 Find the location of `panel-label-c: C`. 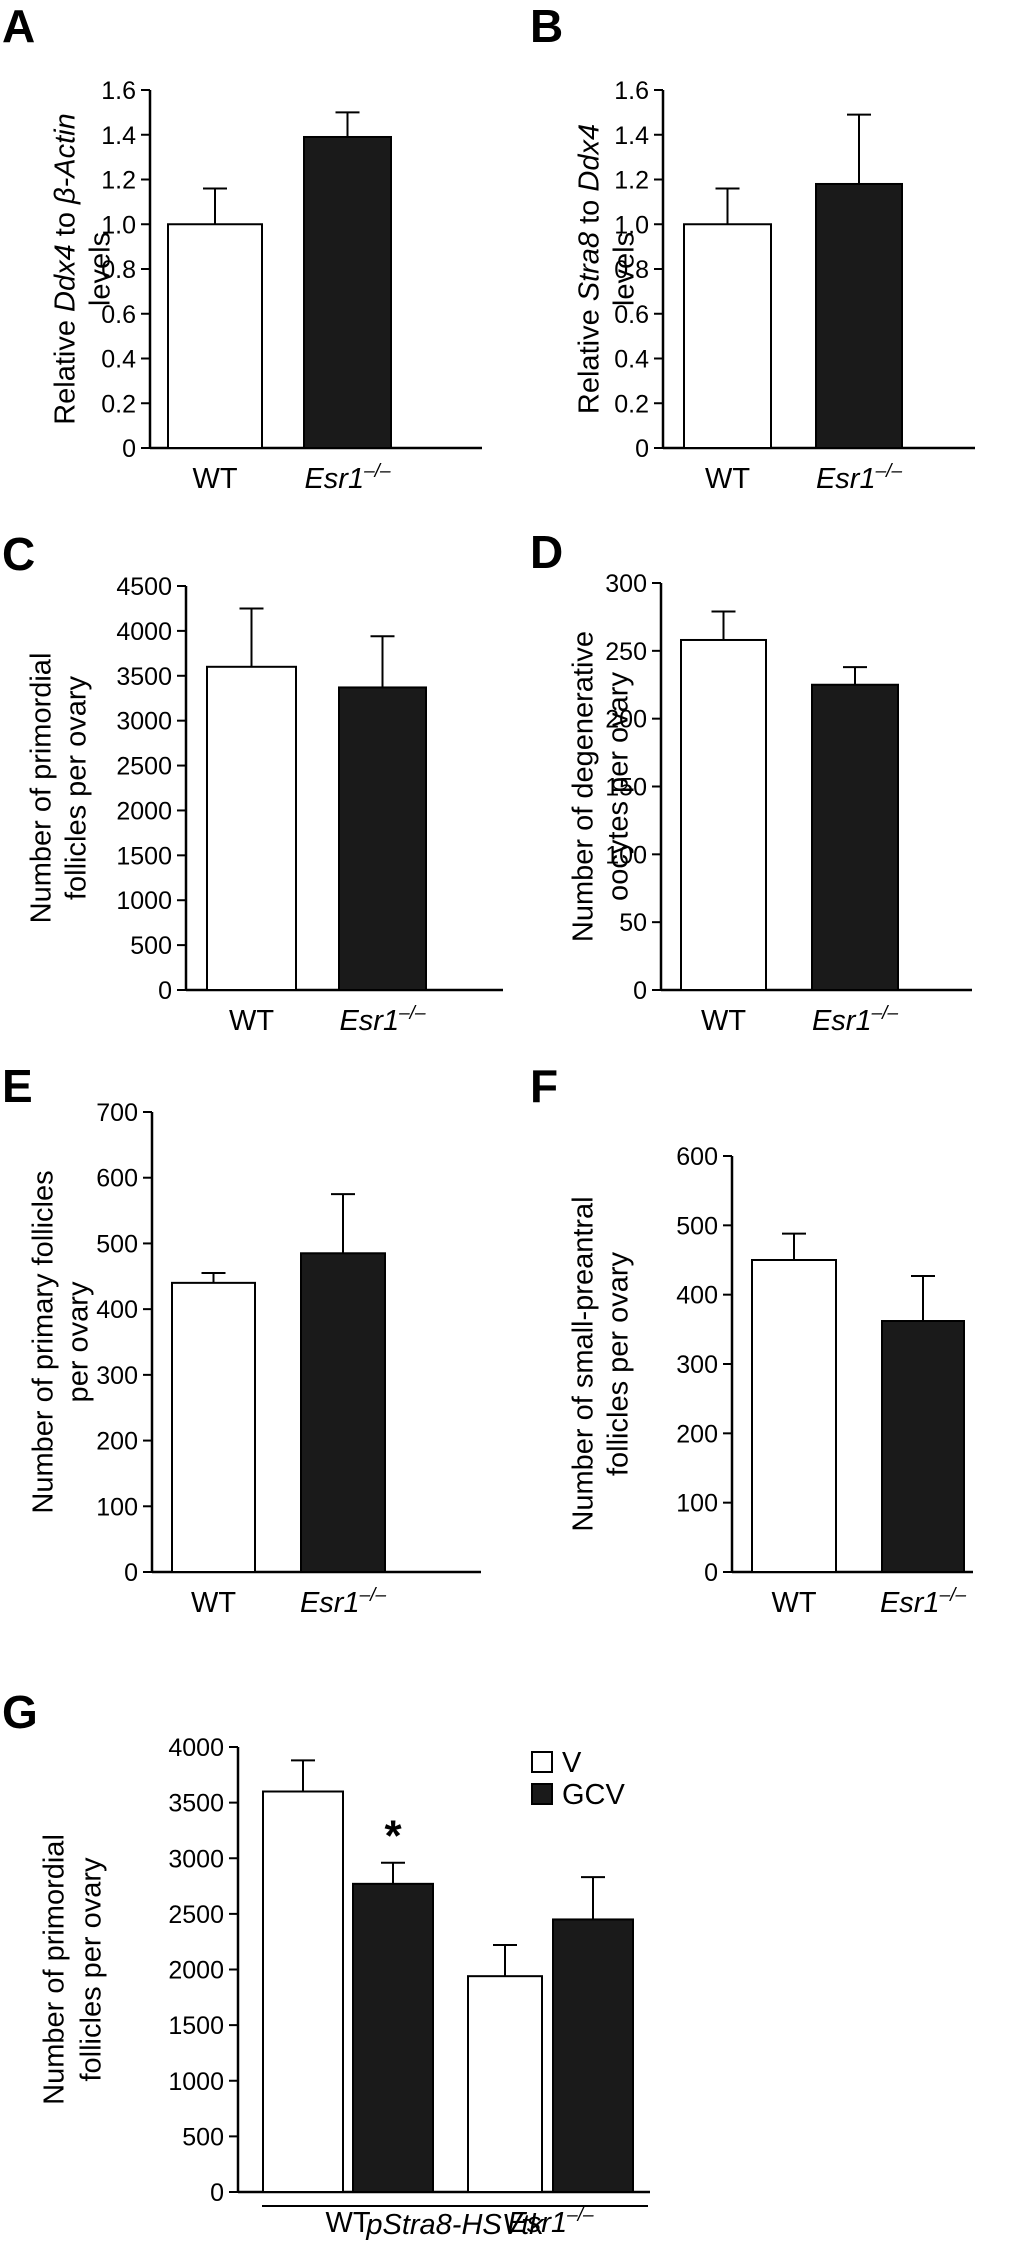

panel-label-c: C is located at coordinates (18, 554).